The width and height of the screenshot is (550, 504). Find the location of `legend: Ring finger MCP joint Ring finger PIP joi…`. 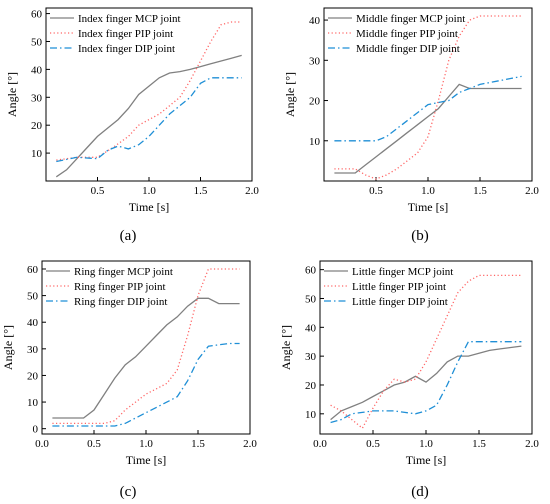

legend: Ring finger MCP joint Ring finger PIP joi… is located at coordinates (109, 287).